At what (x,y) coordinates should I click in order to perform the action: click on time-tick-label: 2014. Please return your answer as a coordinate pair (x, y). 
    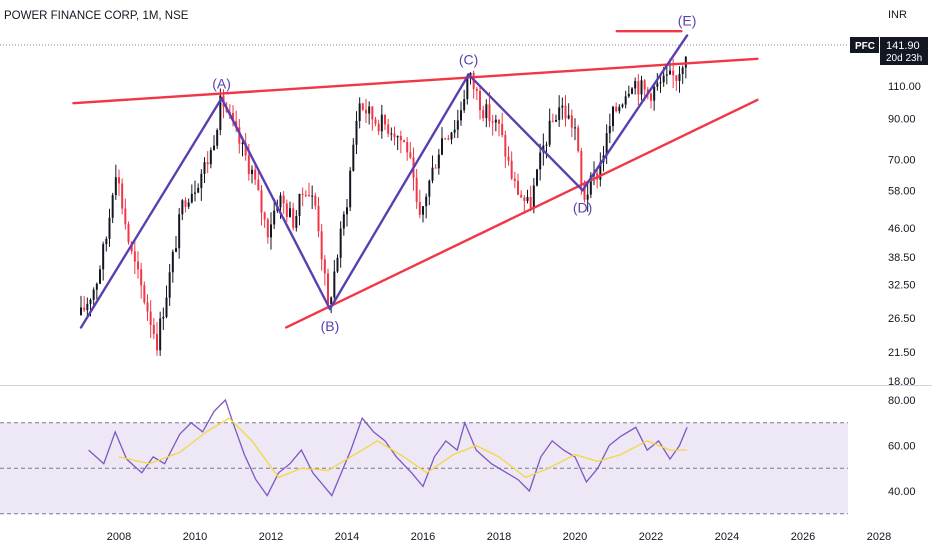
    Looking at the image, I should click on (347, 537).